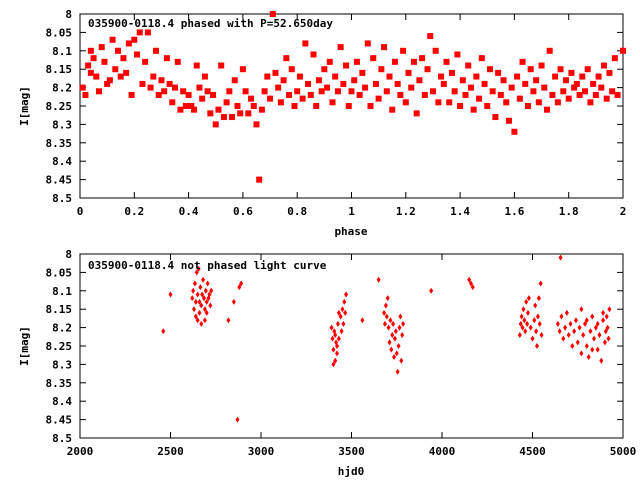 The width and height of the screenshot is (640, 484). I want to click on top-x-tick-label: 0, so click(80, 211).